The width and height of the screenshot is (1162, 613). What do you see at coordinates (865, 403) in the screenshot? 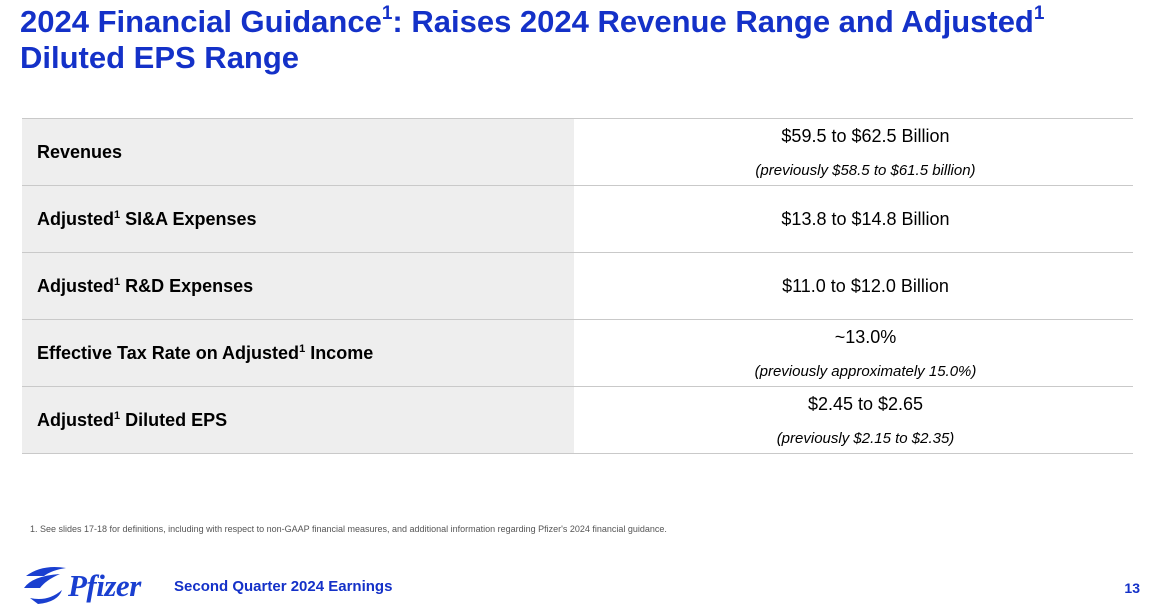
I see `row-value: $2.45 to $2.65` at bounding box center [865, 403].